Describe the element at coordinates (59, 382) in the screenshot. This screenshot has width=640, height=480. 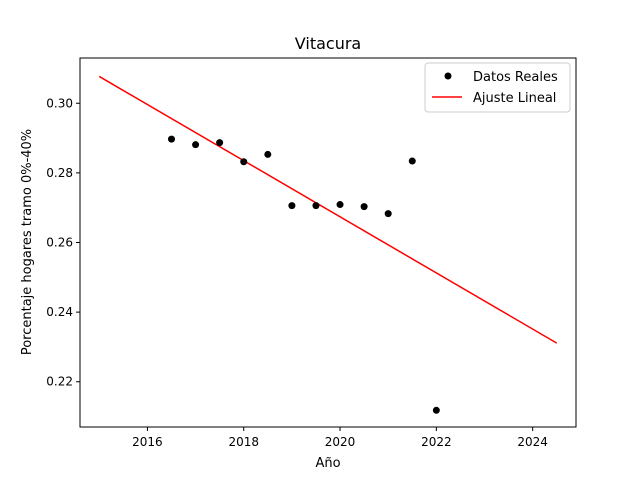
I see `y-tick-label: 0.22` at that location.